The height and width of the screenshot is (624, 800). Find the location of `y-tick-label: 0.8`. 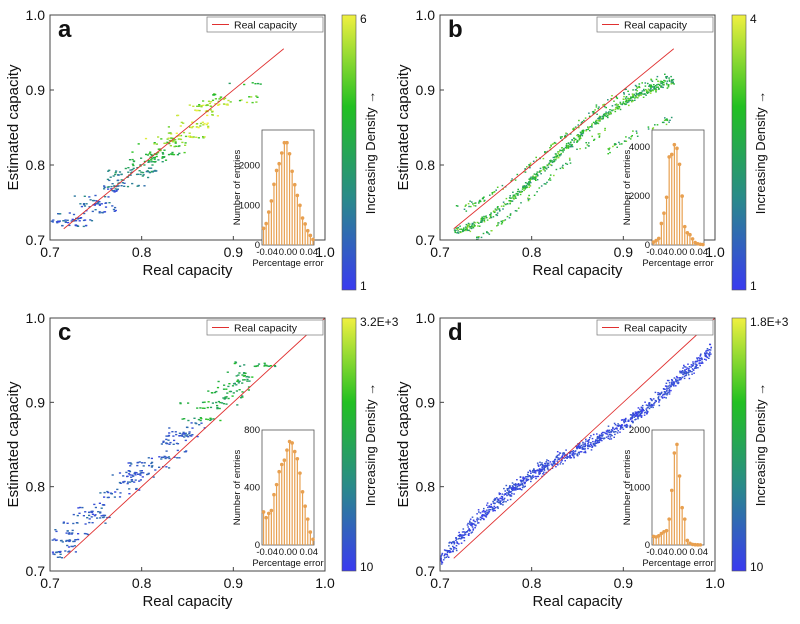

y-tick-label: 0.8 is located at coordinates (426, 487).